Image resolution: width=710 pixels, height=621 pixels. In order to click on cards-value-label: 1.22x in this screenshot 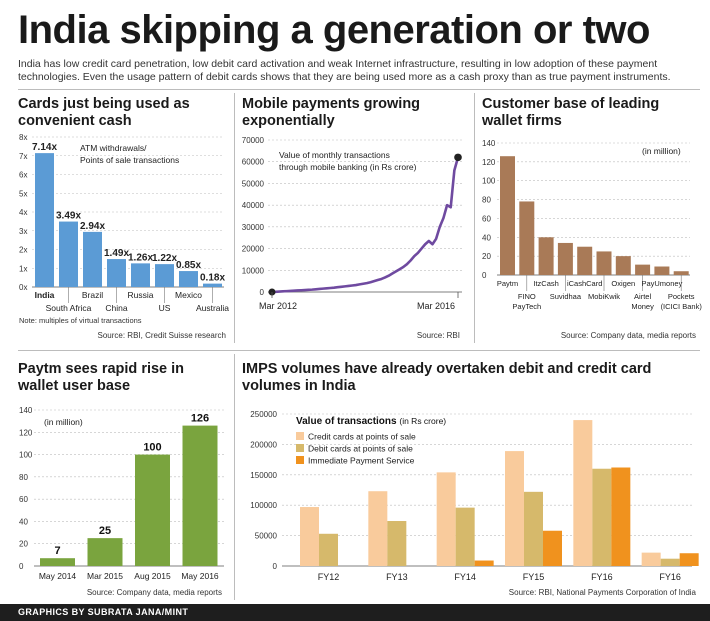, I will do `click(164, 258)`.